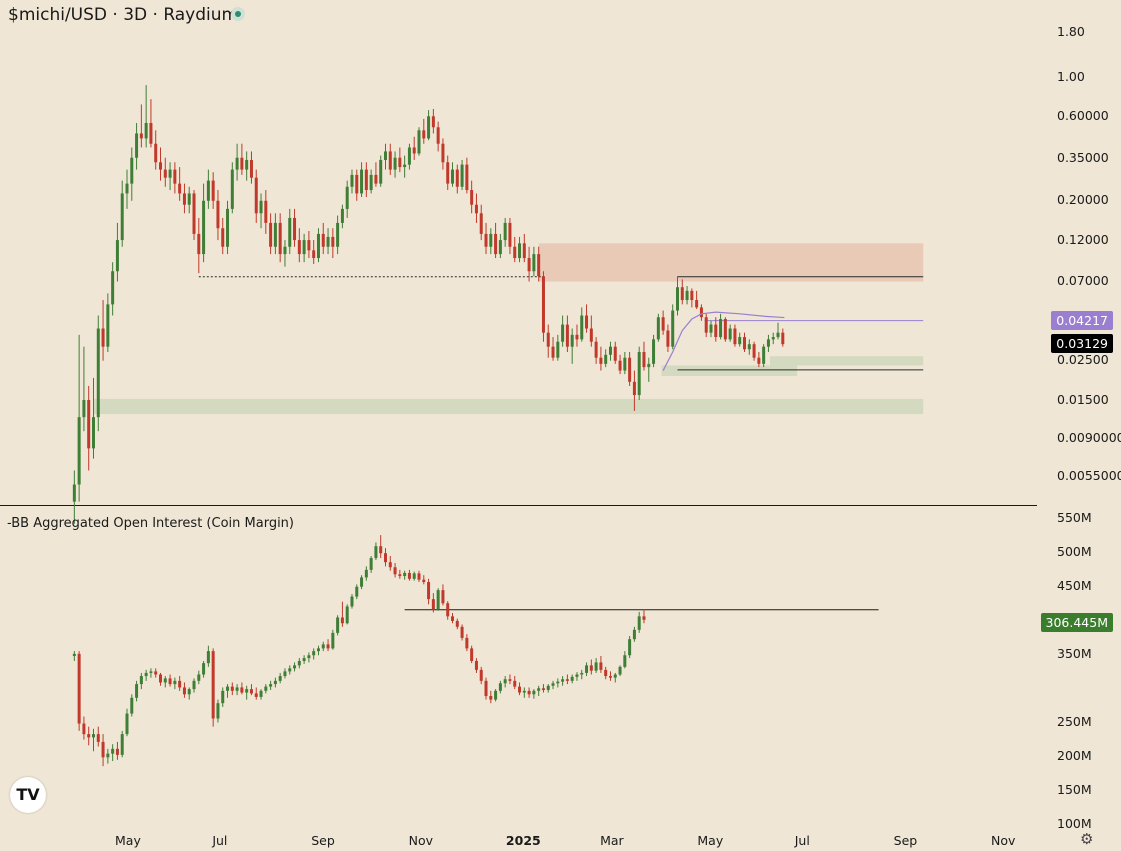 Image resolution: width=1121 pixels, height=851 pixels. What do you see at coordinates (1082, 343) in the screenshot?
I see `last-price-badge: 0.03129` at bounding box center [1082, 343].